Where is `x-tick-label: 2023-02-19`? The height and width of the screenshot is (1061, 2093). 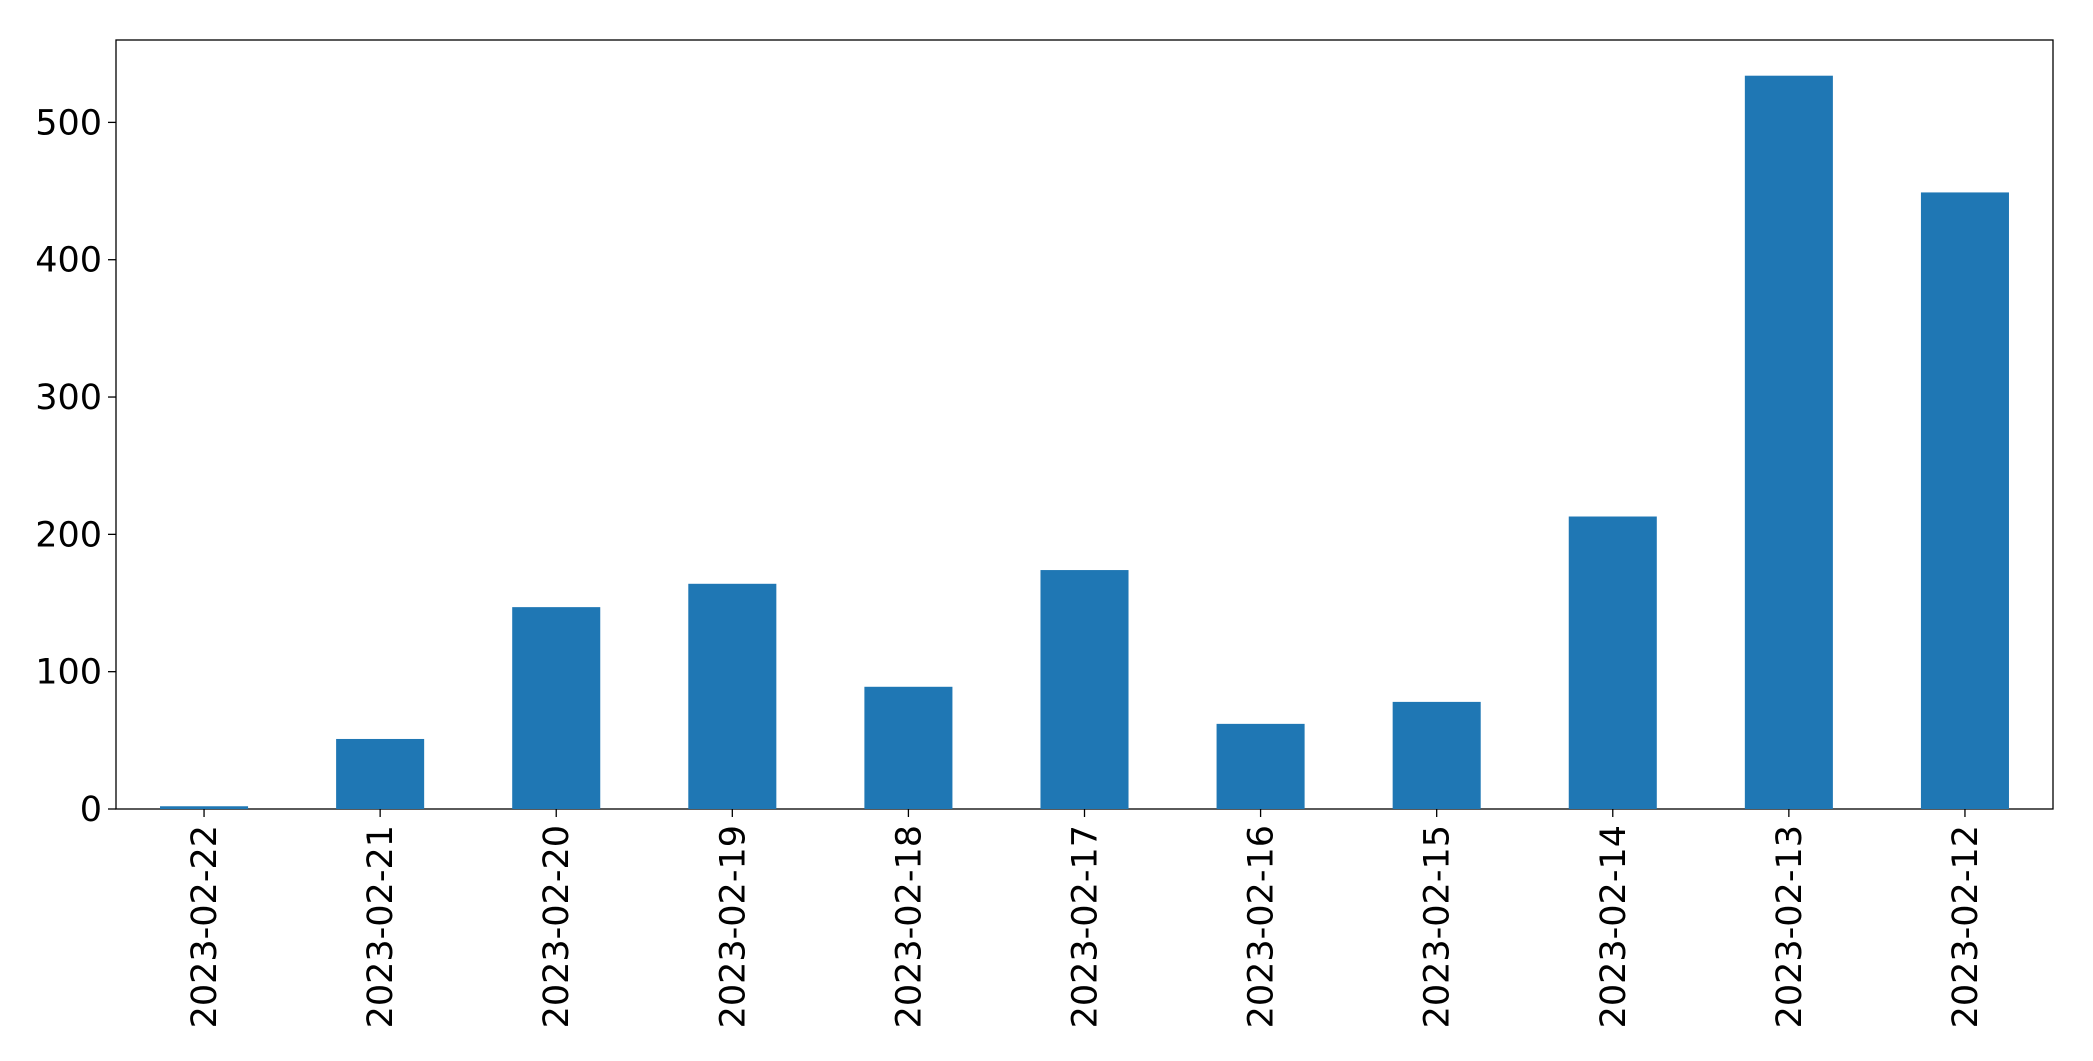 x-tick-label: 2023-02-19 is located at coordinates (733, 926).